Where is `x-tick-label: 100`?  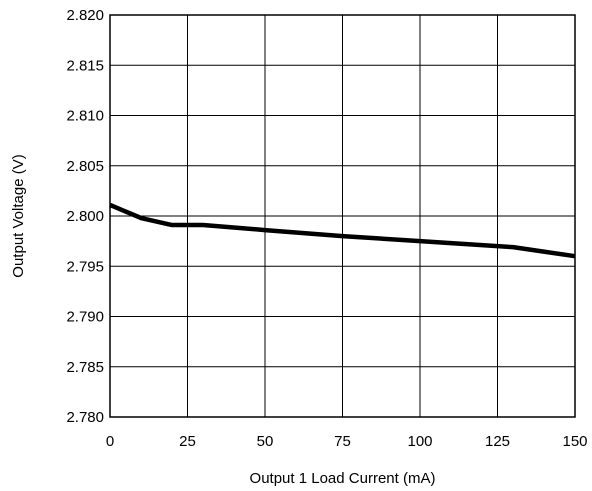
x-tick-label: 100 is located at coordinates (419, 441).